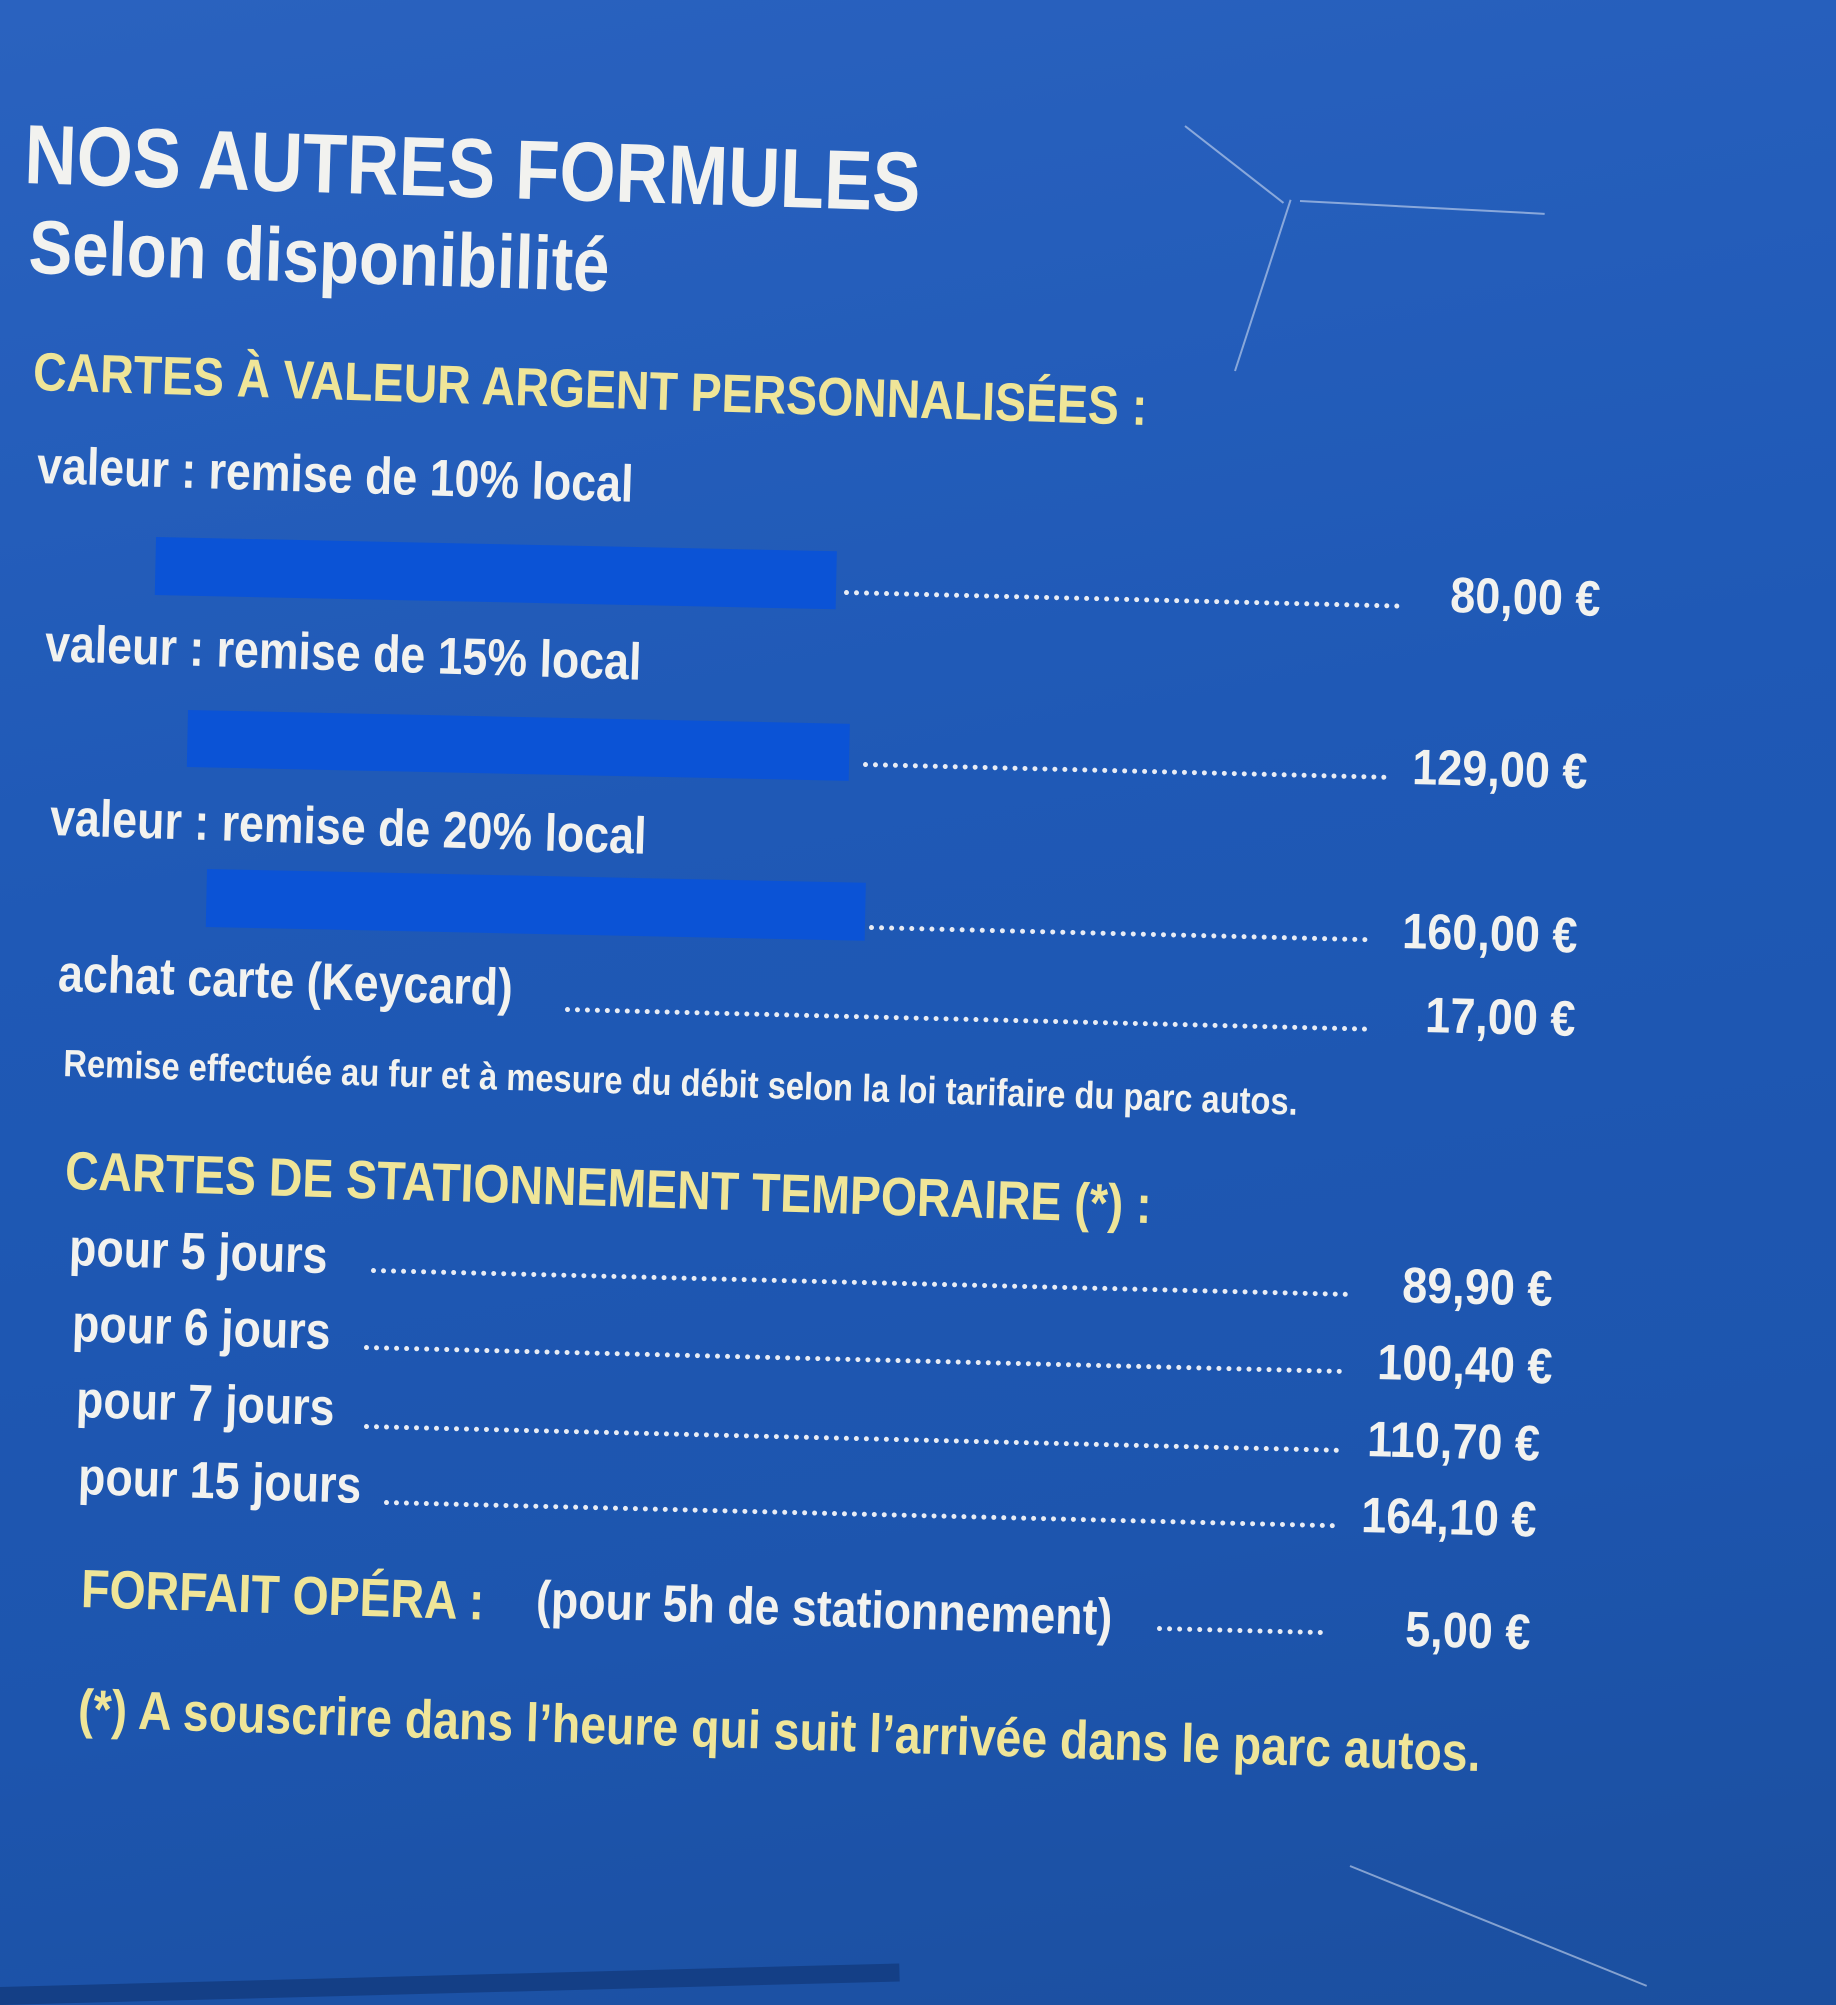 This screenshot has width=1836, height=2005. Describe the element at coordinates (473, 168) in the screenshot. I see `page-title: NOS AUTRES FORMULES` at that location.